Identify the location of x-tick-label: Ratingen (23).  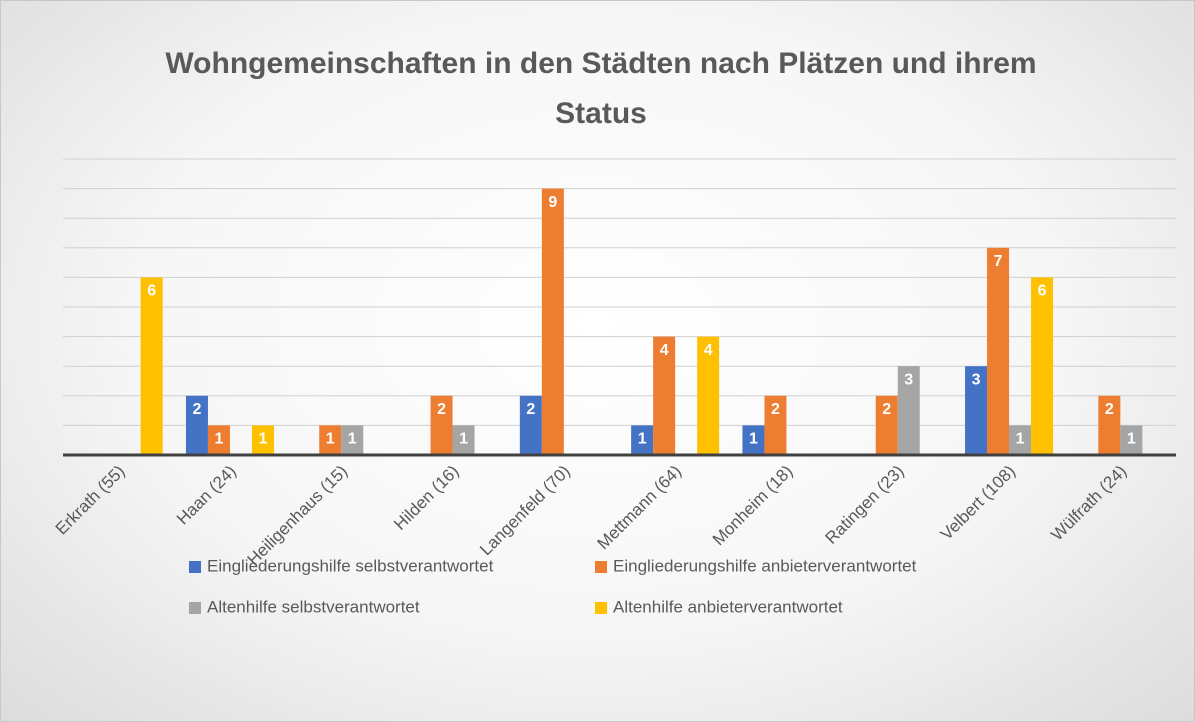
(864, 505).